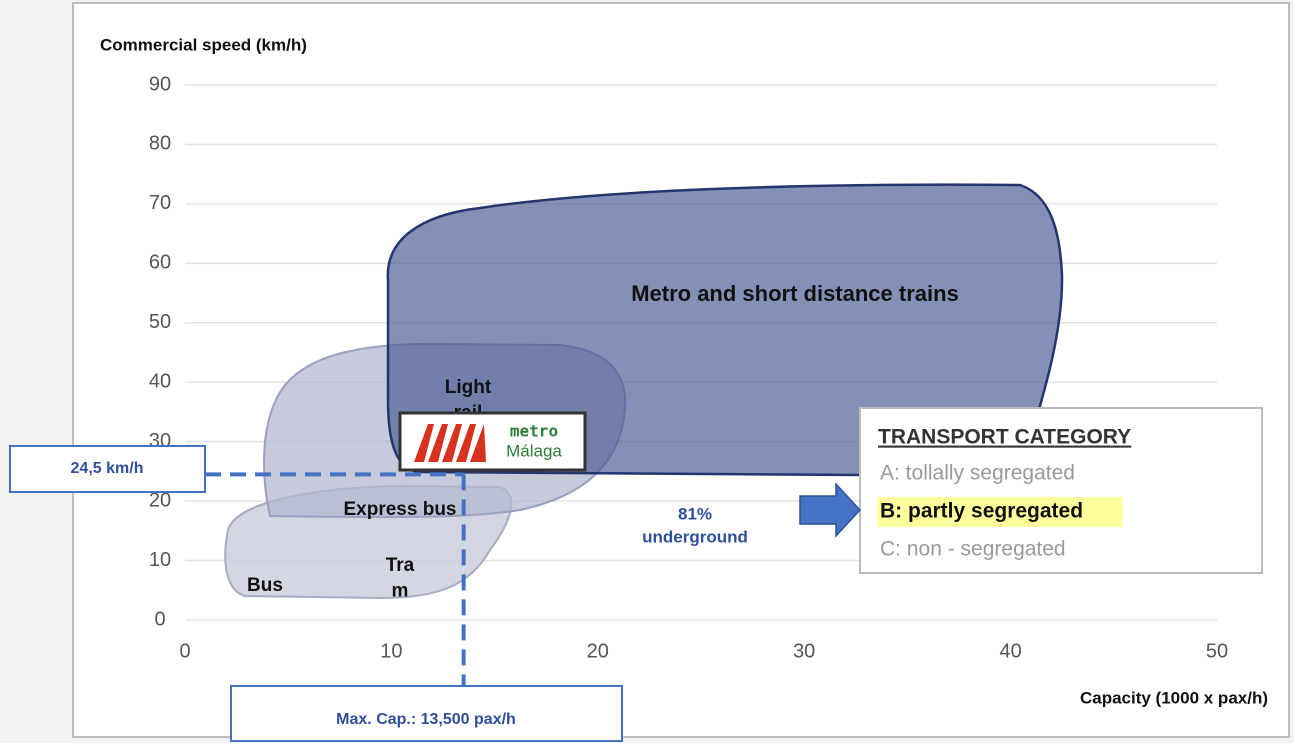 Image resolution: width=1294 pixels, height=743 pixels. I want to click on annotation: Metro and short distance trains, so click(795, 293).